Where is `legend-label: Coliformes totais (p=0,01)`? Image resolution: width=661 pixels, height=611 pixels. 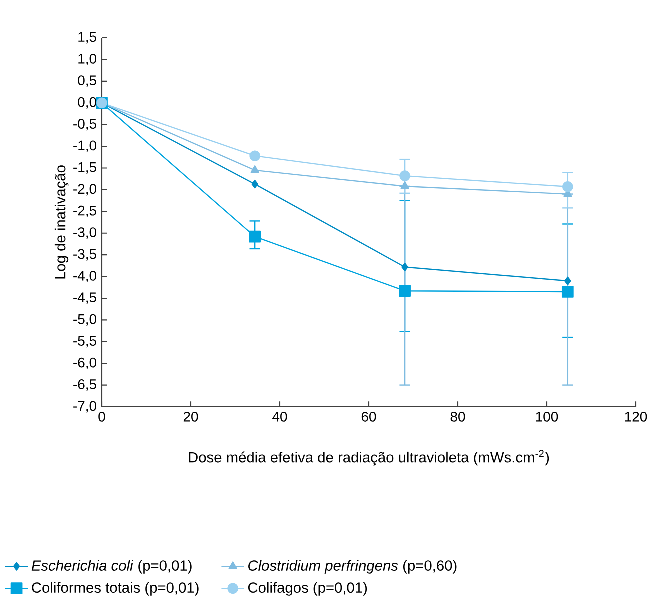 legend-label: Coliformes totais (p=0,01) is located at coordinates (115, 589).